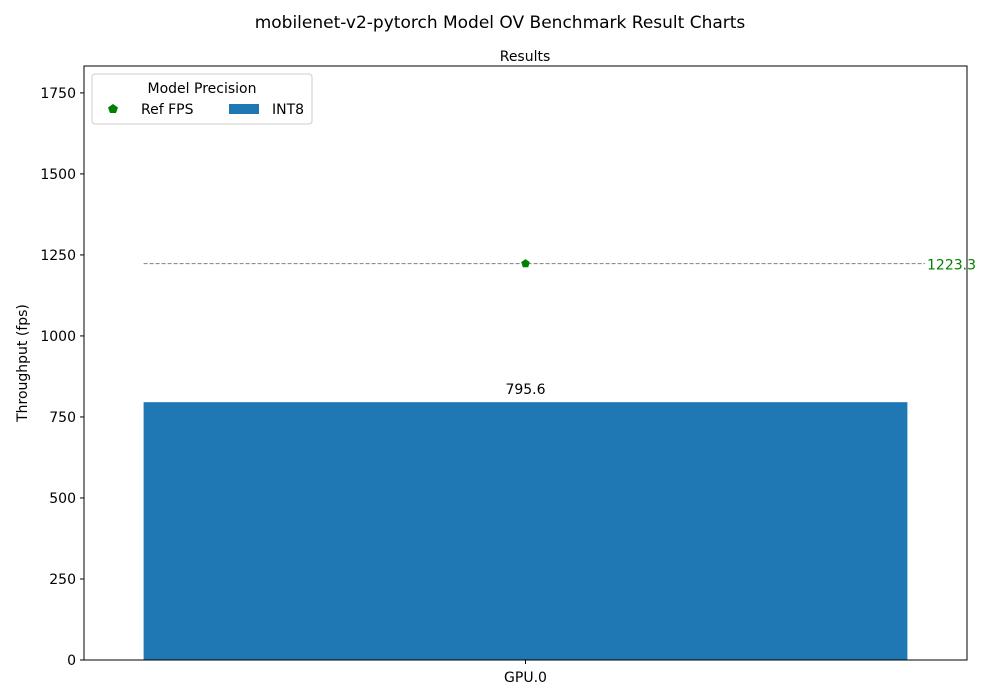 Image resolution: width=1000 pixels, height=700 pixels. What do you see at coordinates (58, 175) in the screenshot?
I see `y-tick-label: 1500` at bounding box center [58, 175].